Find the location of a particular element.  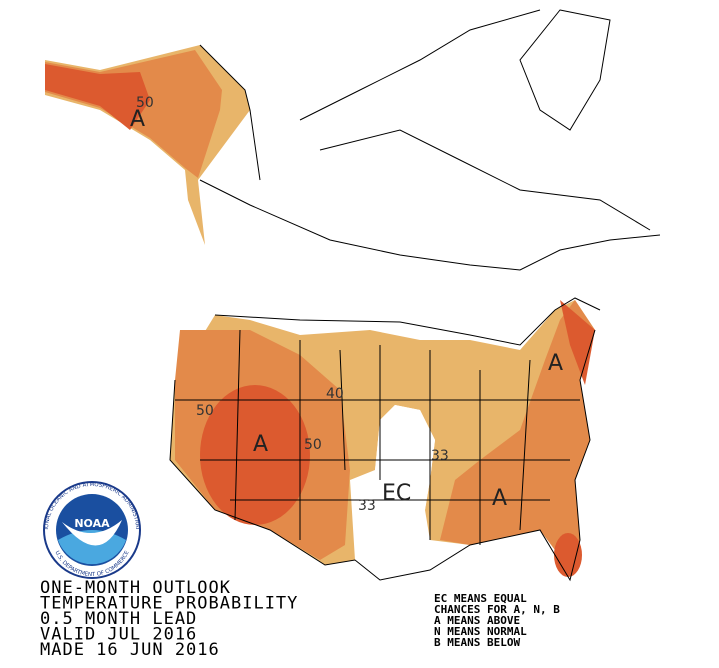

ec-label: EC is located at coordinates (396, 493).